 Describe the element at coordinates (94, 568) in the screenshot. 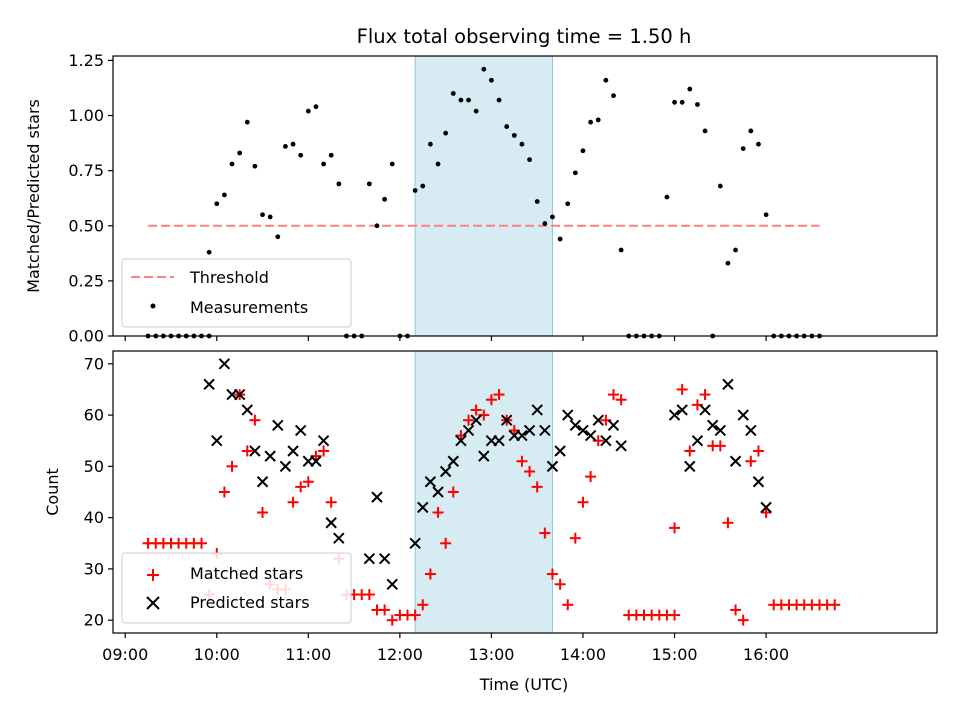

I see `bottom-y-tick-label: 30` at that location.